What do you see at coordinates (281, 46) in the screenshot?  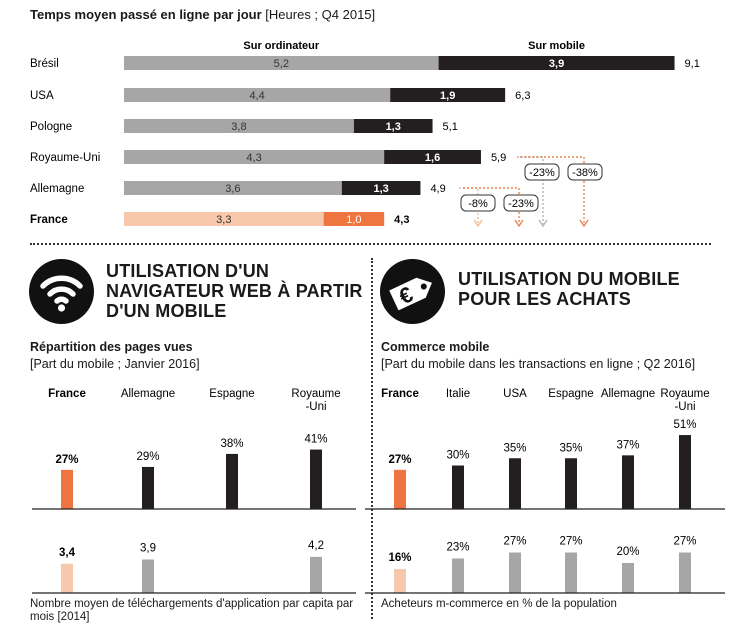 I see `desktop-column-header: Sur ordinateur` at bounding box center [281, 46].